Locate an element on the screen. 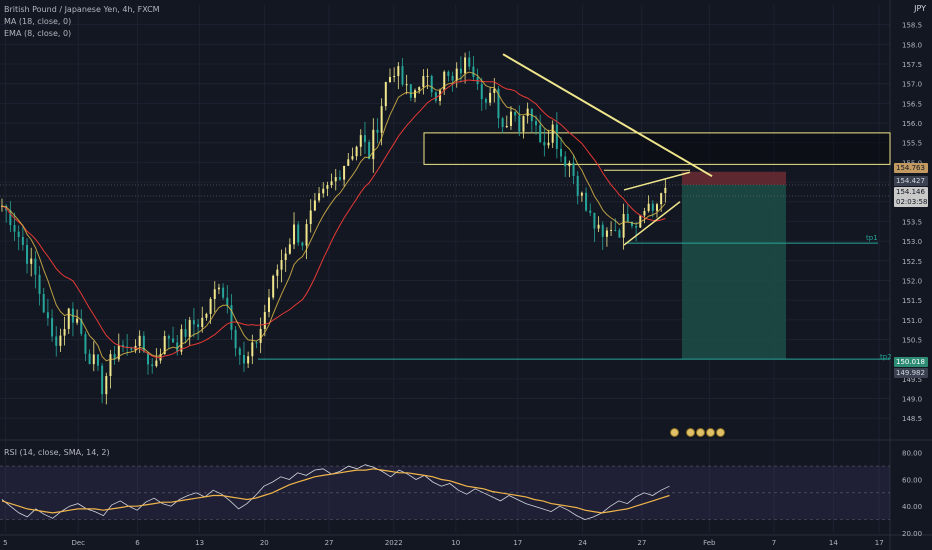 Image resolution: width=932 pixels, height=550 pixels. time-tick-label: 17 is located at coordinates (517, 543).